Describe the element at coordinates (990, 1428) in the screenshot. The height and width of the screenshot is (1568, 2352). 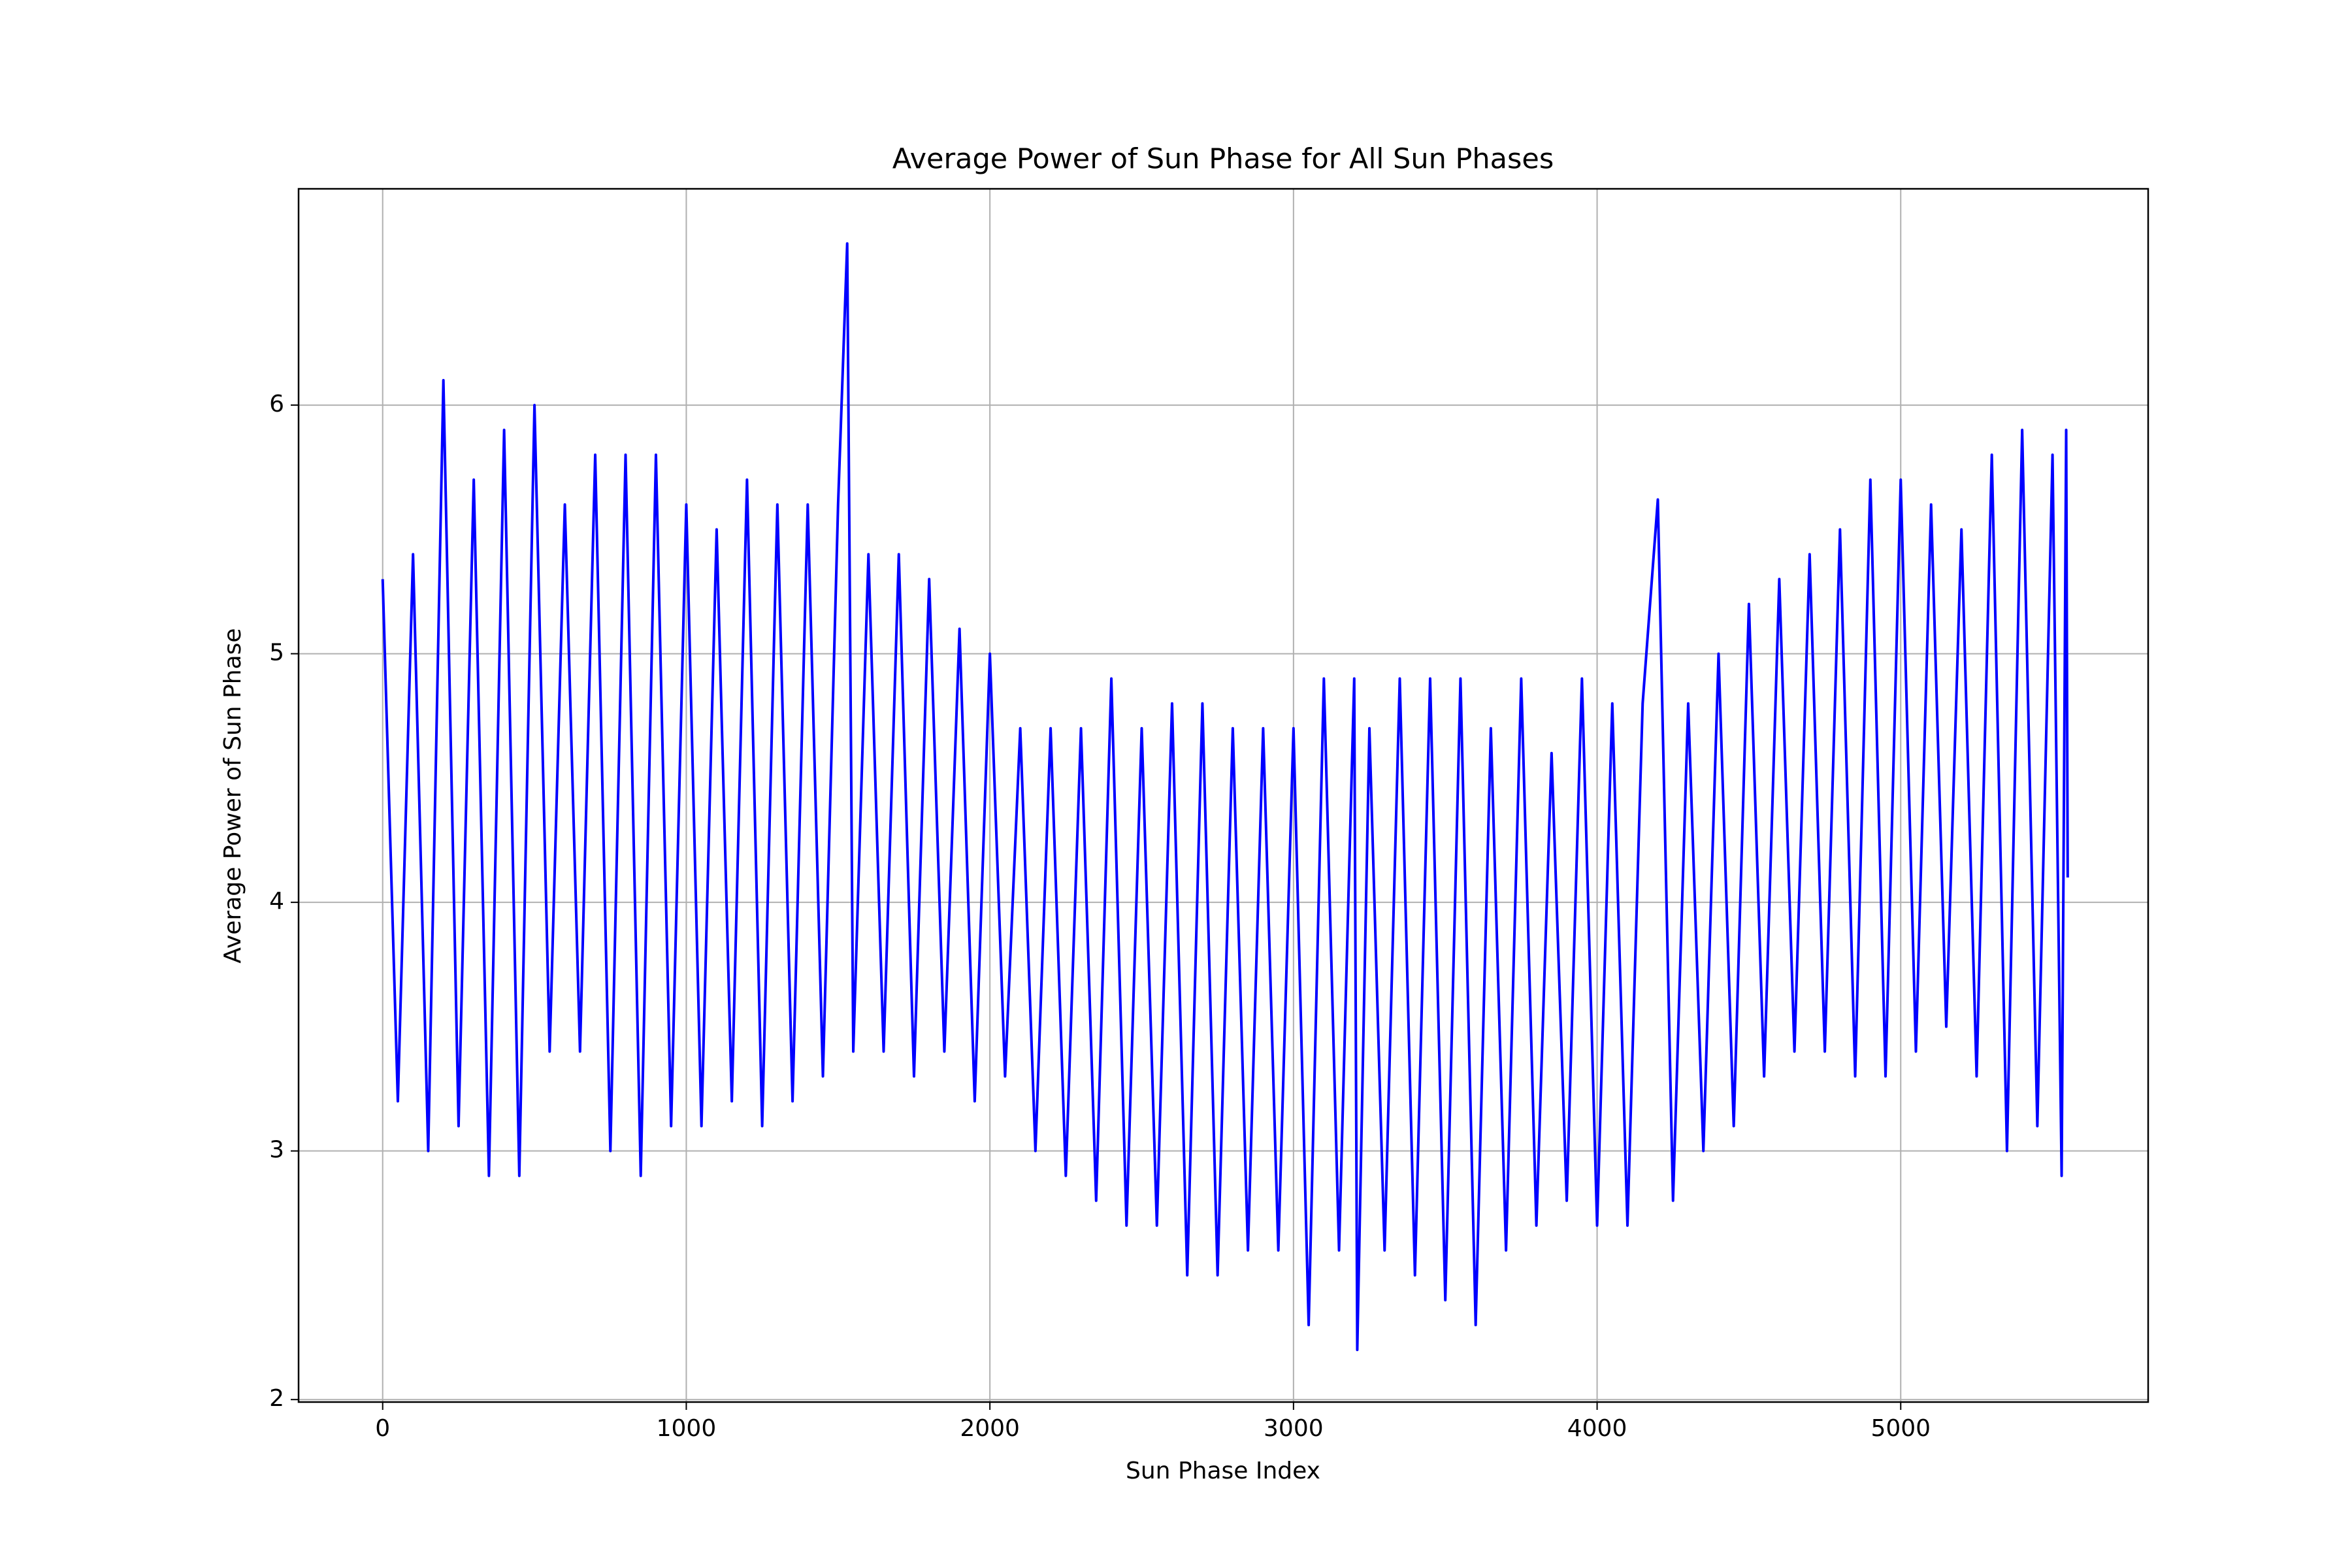
I see `x-tick-label: 2000` at that location.